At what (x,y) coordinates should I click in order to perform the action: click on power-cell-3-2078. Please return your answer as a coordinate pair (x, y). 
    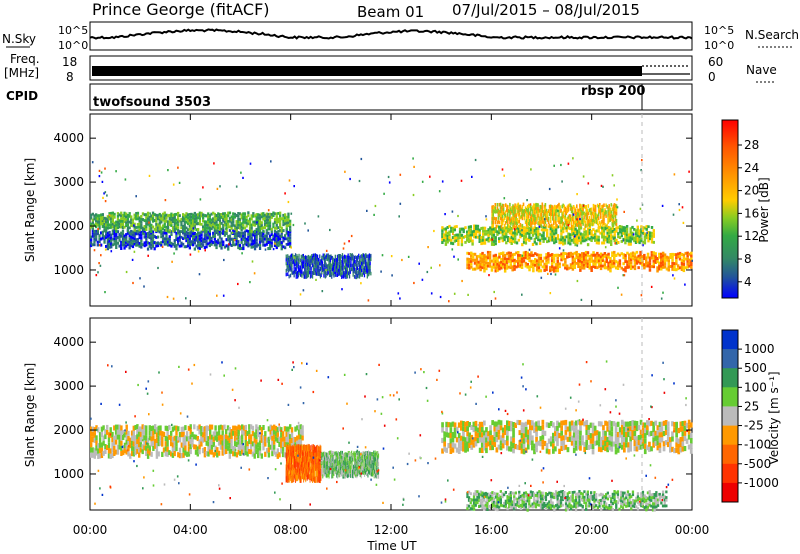
    Looking at the image, I should click on (584, 235).